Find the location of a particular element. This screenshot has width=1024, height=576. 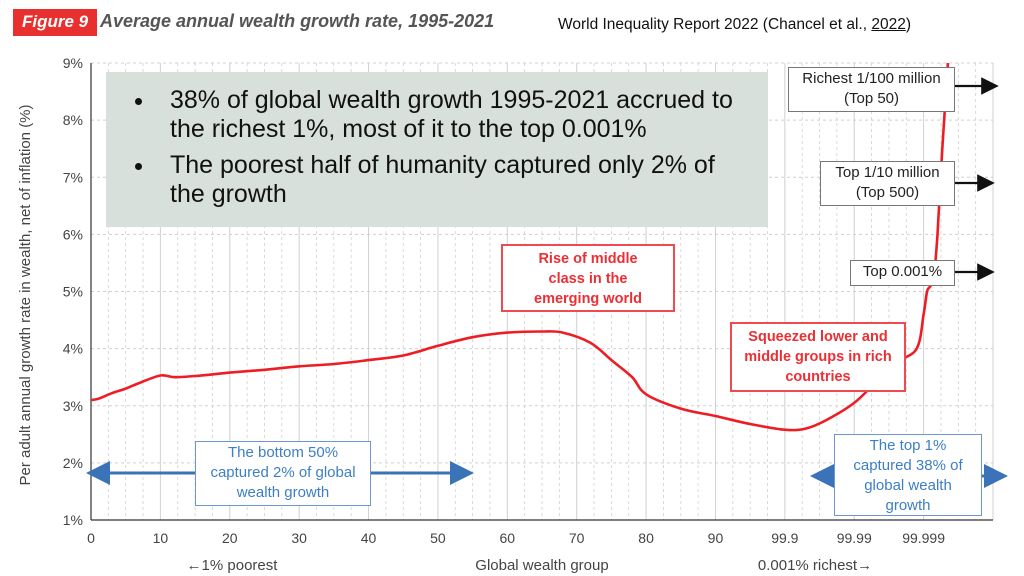

y-tick-label: 2% is located at coordinates (73, 463).